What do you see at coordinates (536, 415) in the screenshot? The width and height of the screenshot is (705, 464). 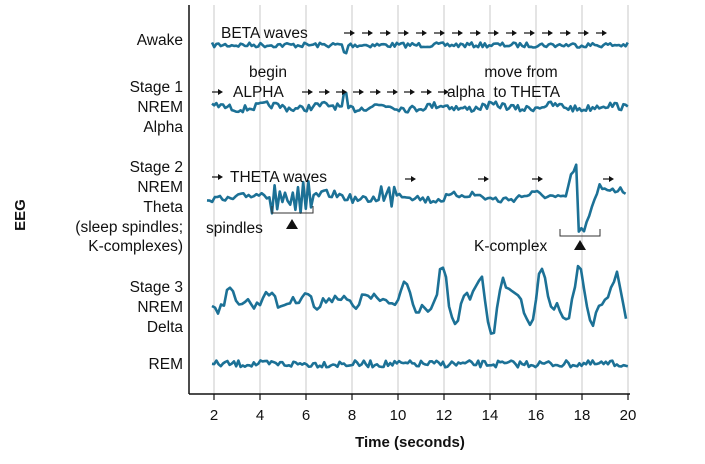 I see `x-tick-label: 16` at bounding box center [536, 415].